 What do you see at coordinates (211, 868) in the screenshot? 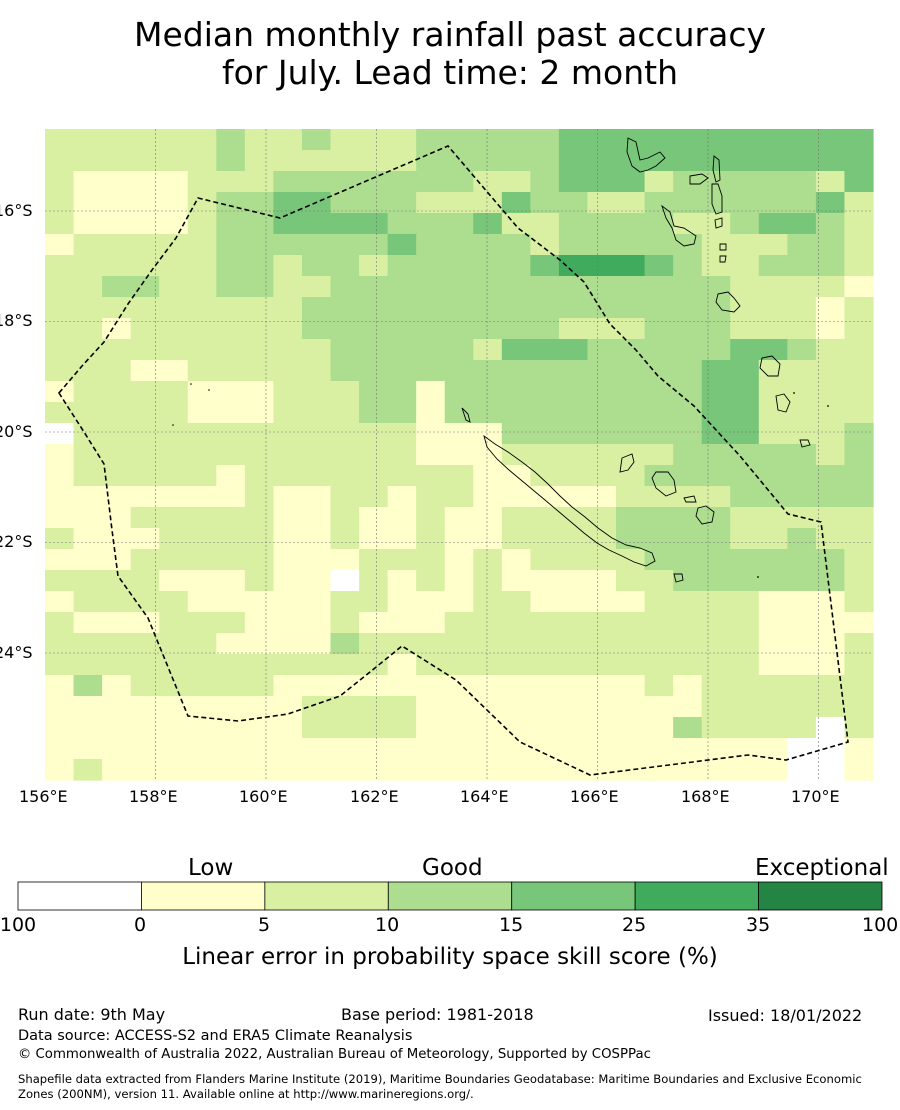
I see `legend-low-label: Low` at bounding box center [211, 868].